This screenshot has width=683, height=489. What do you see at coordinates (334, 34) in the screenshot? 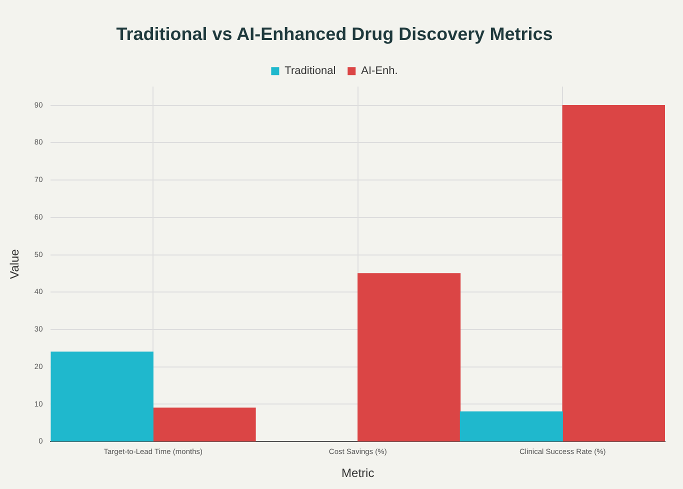
I see `chart-title: Traditional vs AI-Enhanced Drug Discovery Metrics` at bounding box center [334, 34].